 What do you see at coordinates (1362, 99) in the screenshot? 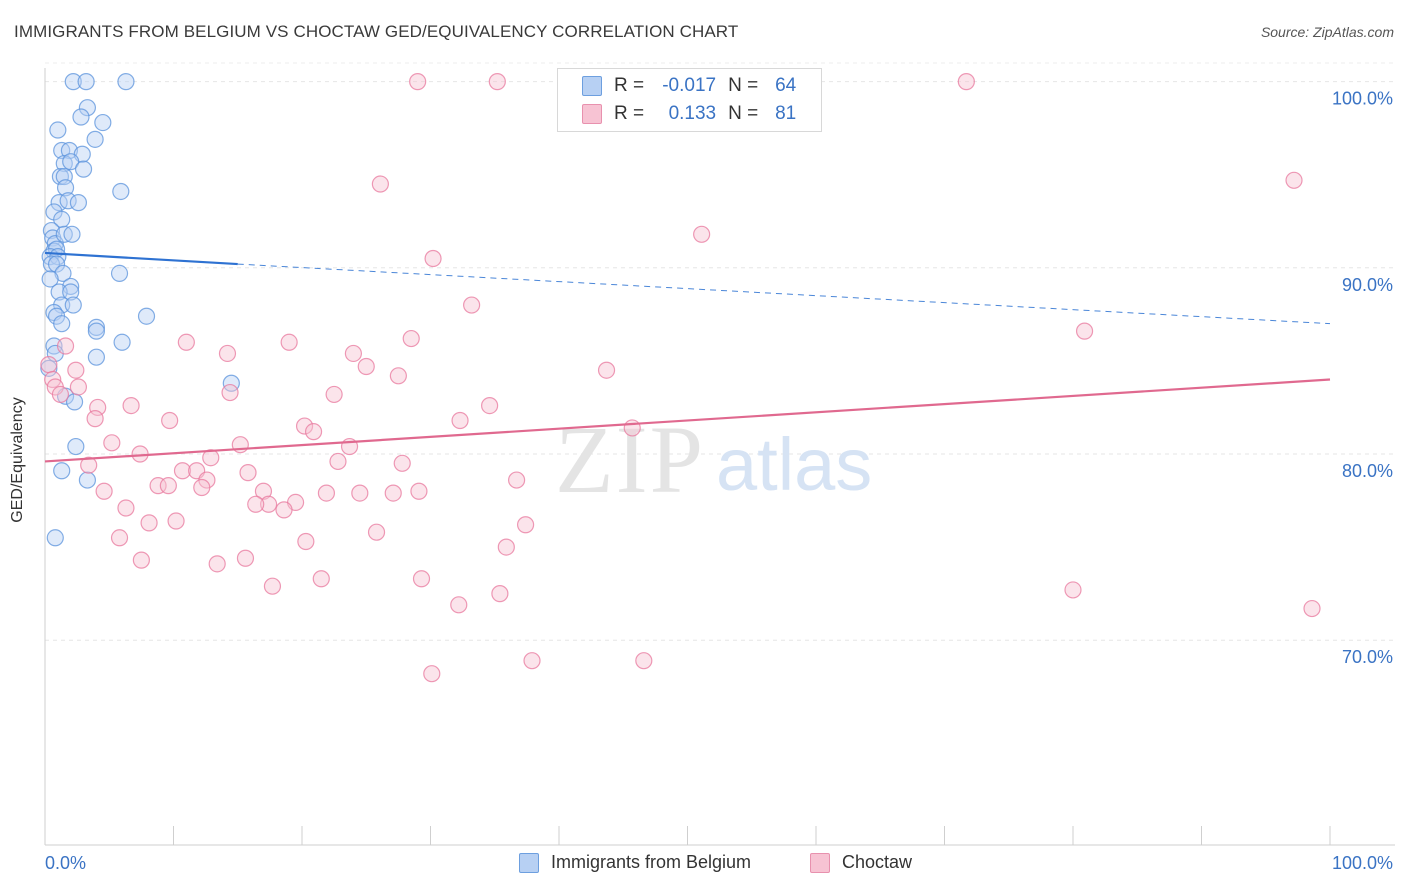
I see `y-tick-label: 100.0%` at bounding box center [1362, 99].